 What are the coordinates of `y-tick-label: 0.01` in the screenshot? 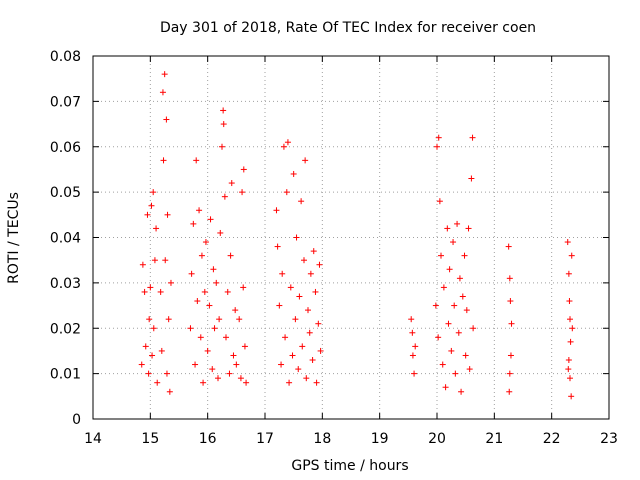 It's located at (65, 375).